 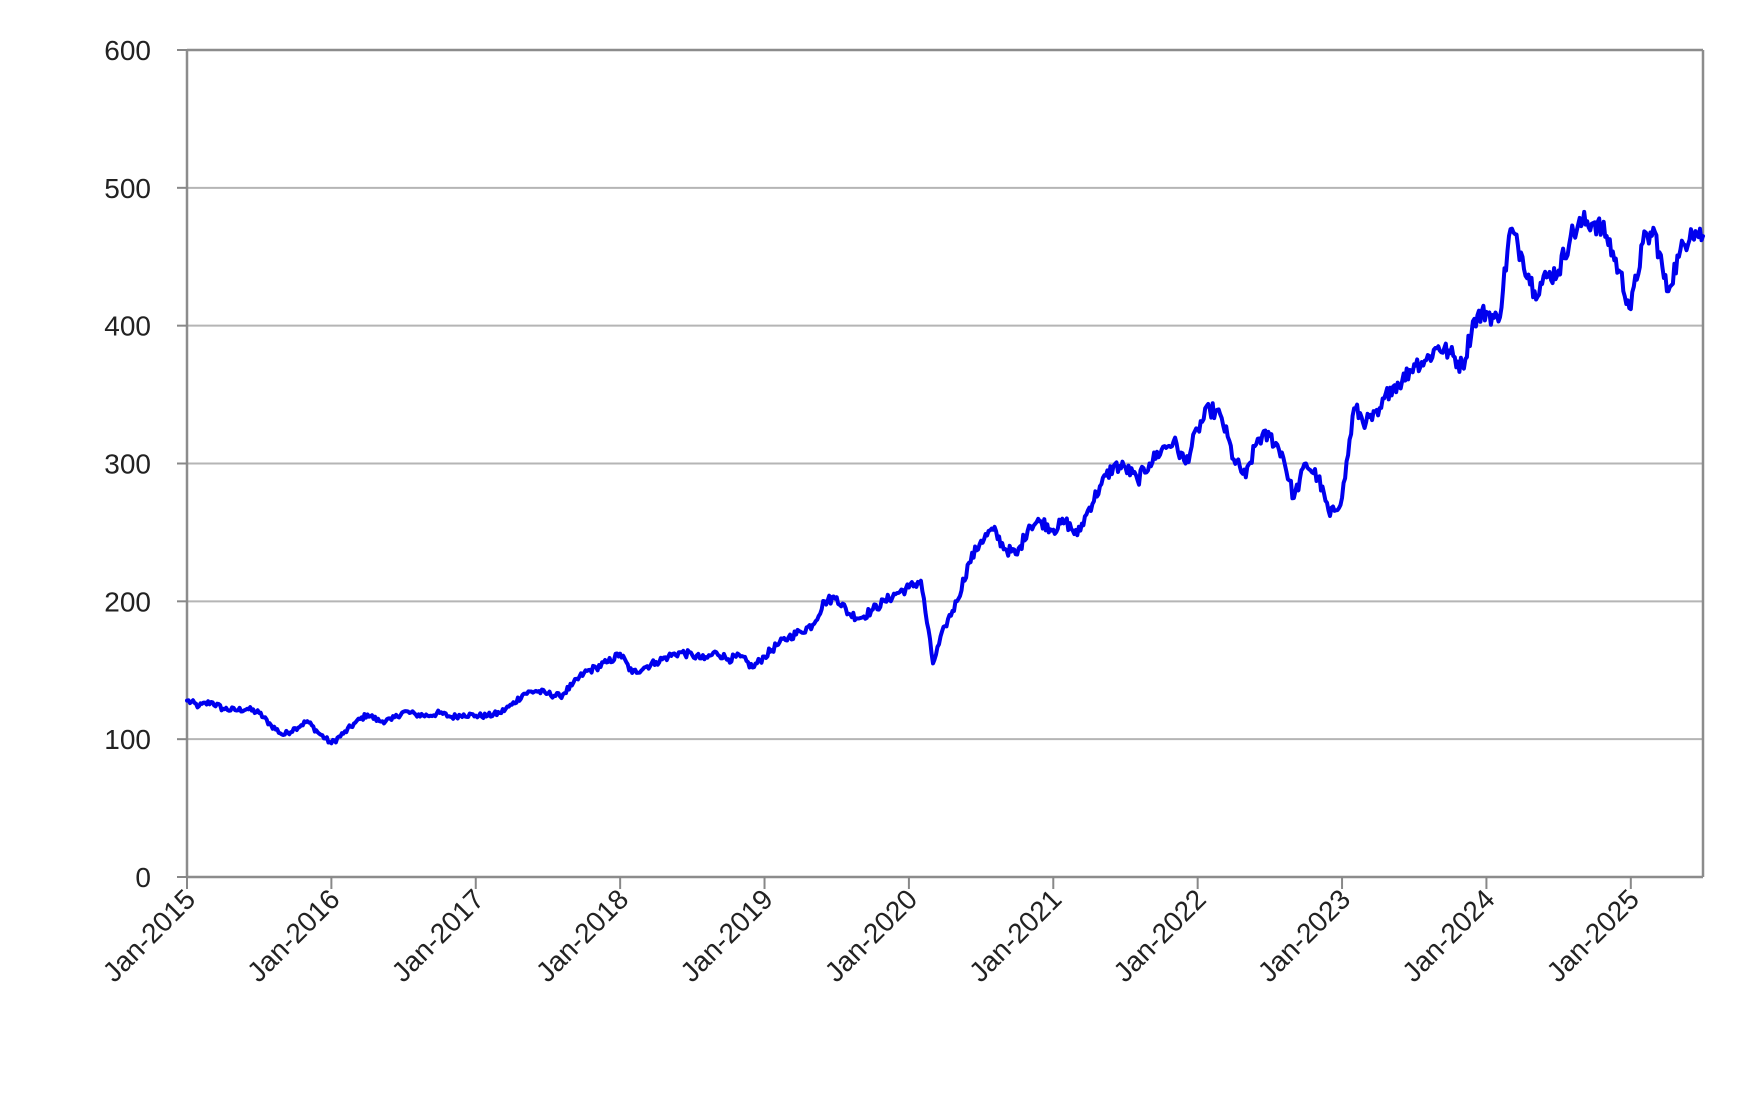 I want to click on x-tick-label: Jan-2017, so click(x=438, y=935).